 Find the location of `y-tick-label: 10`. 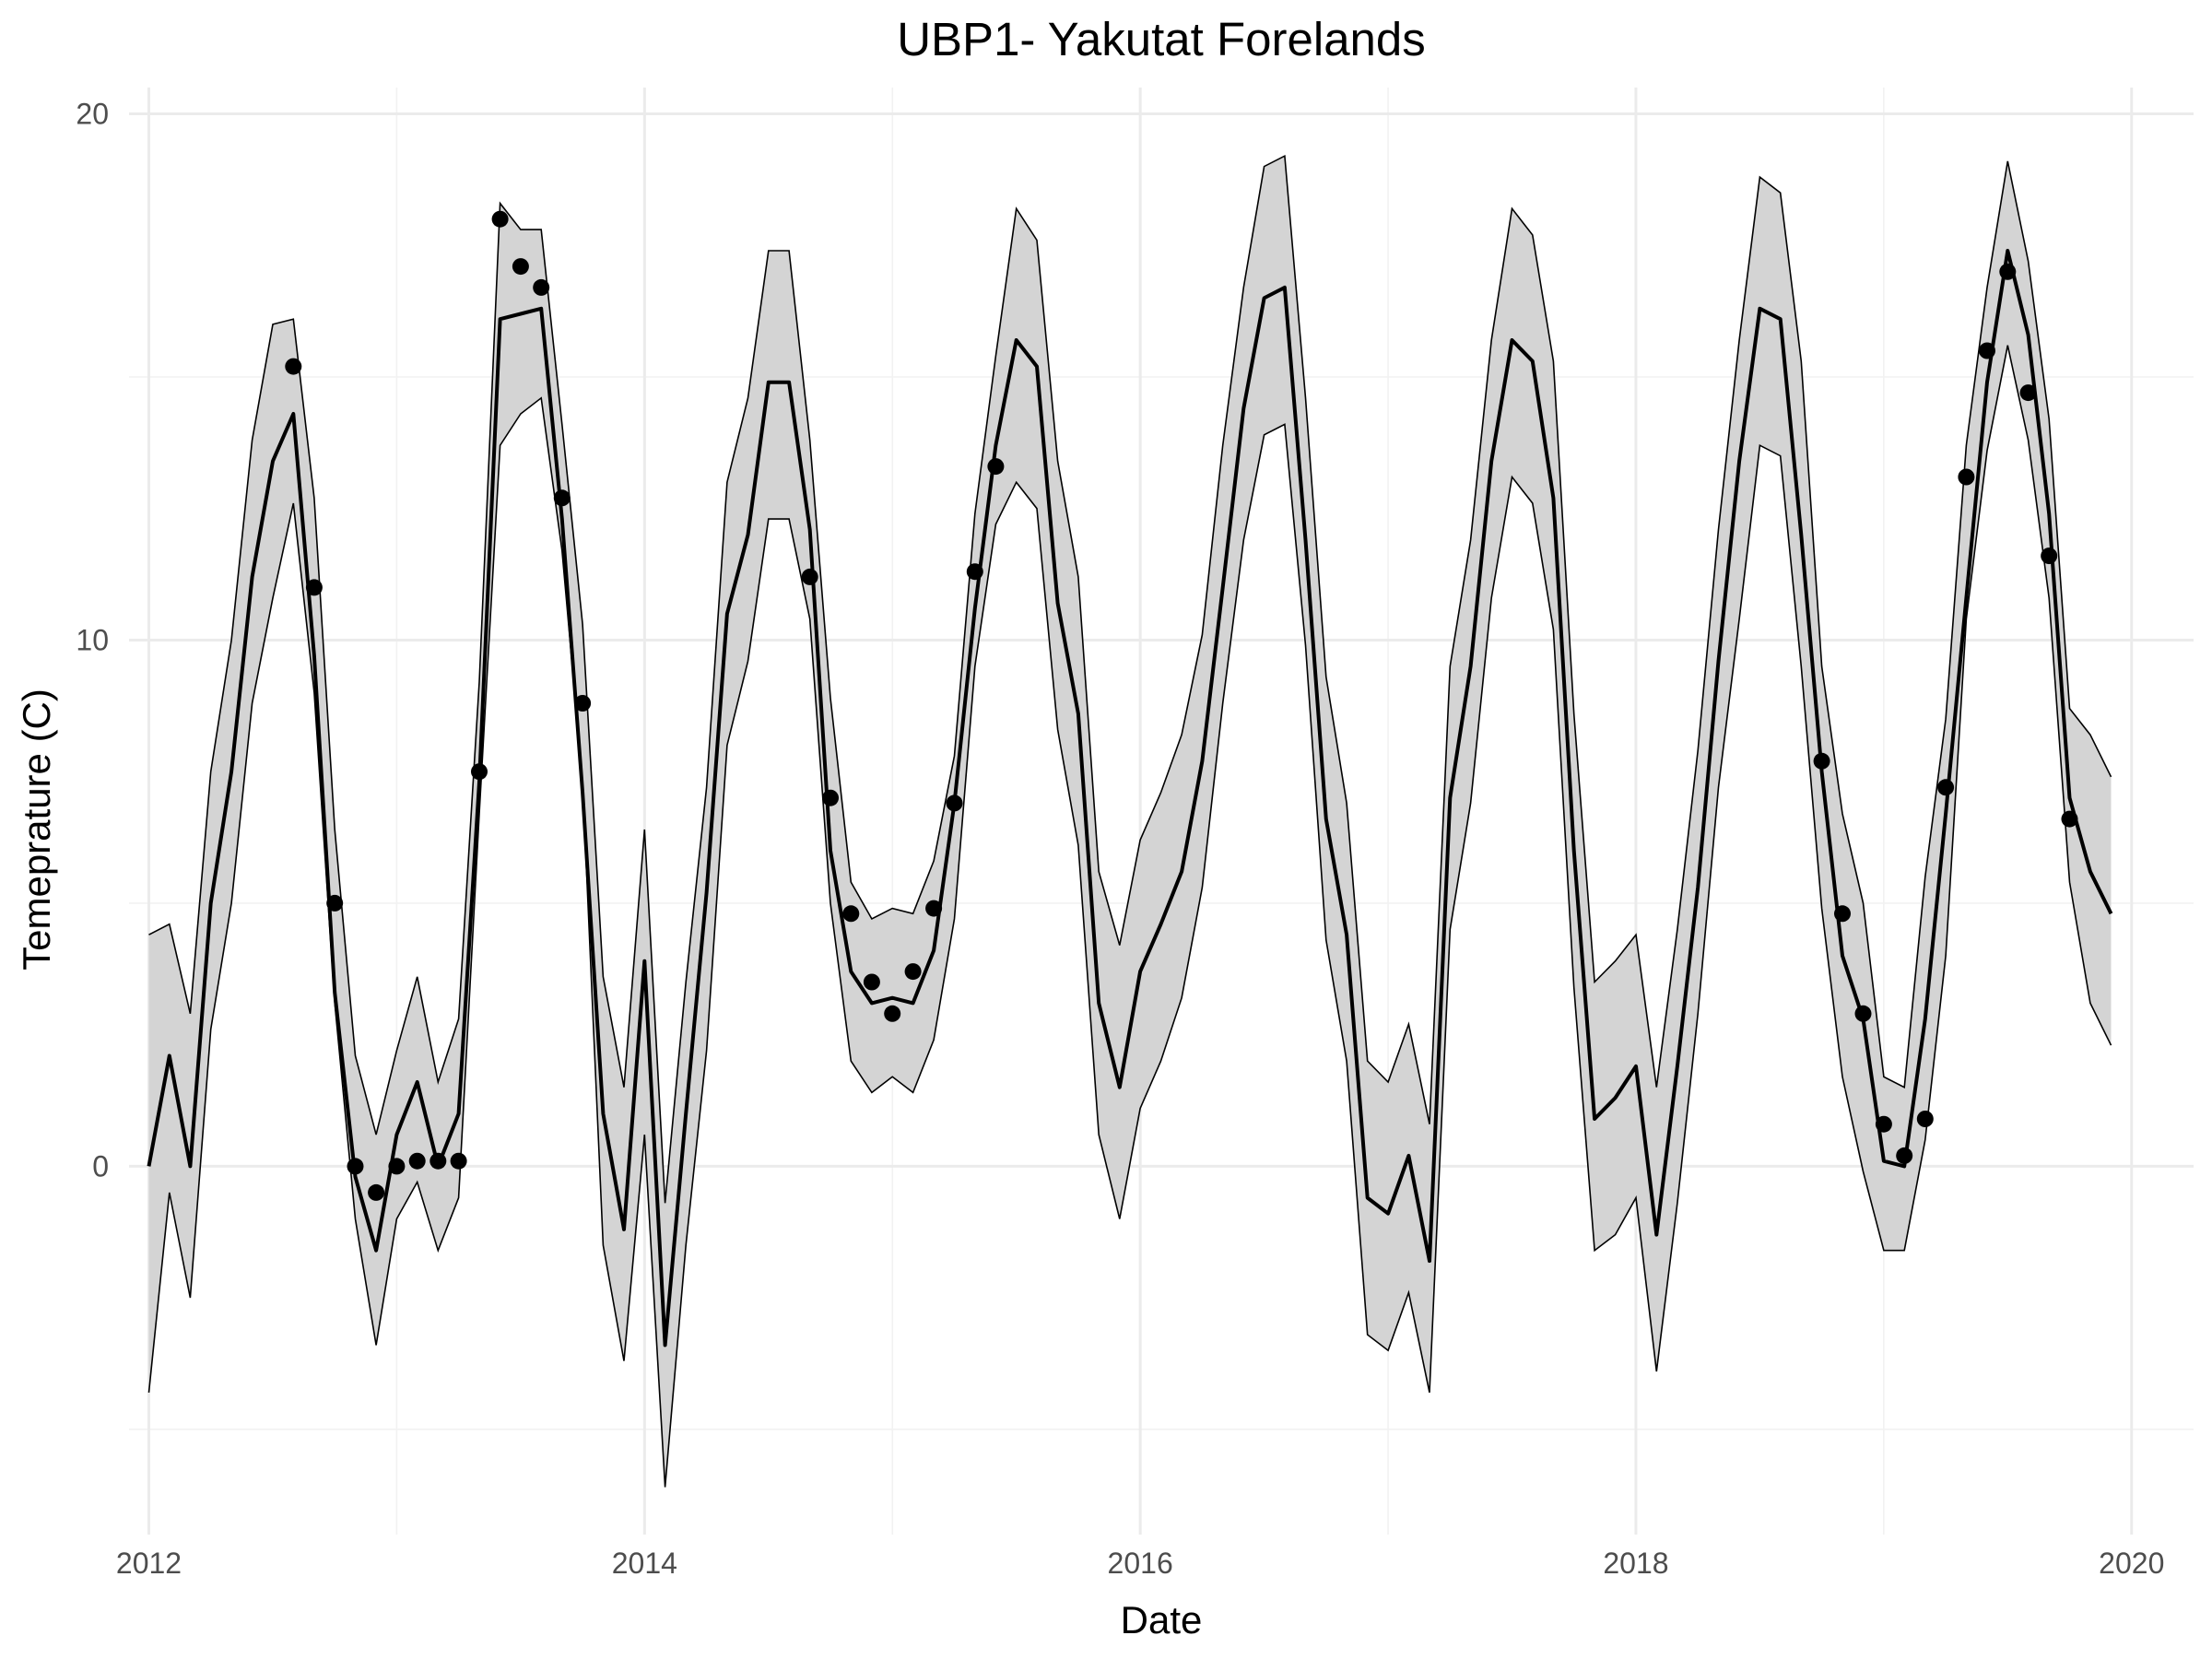

y-tick-label: 10 is located at coordinates (92, 639).